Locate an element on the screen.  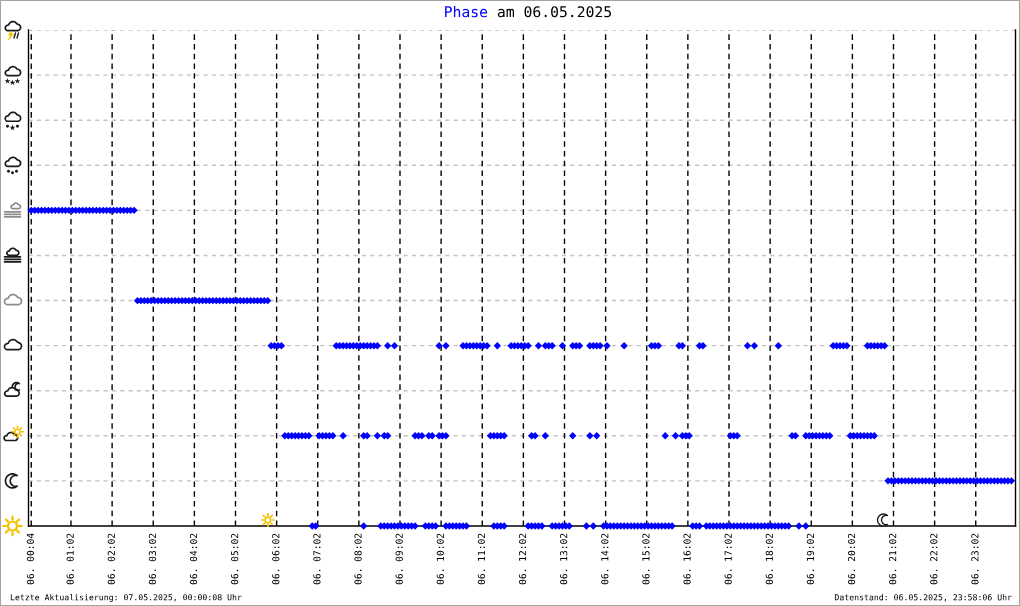
text: Letzte Aktualisierung: 07.05.2025, 00:00:08 Uhr is located at coordinates (126, 598).